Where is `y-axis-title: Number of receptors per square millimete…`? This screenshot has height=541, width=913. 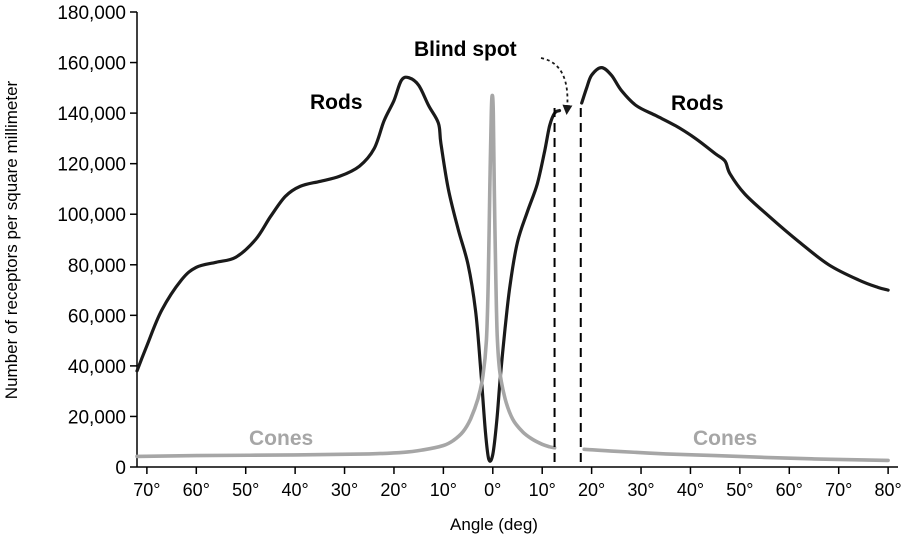
y-axis-title: Number of receptors per square millimete… is located at coordinates (11, 239).